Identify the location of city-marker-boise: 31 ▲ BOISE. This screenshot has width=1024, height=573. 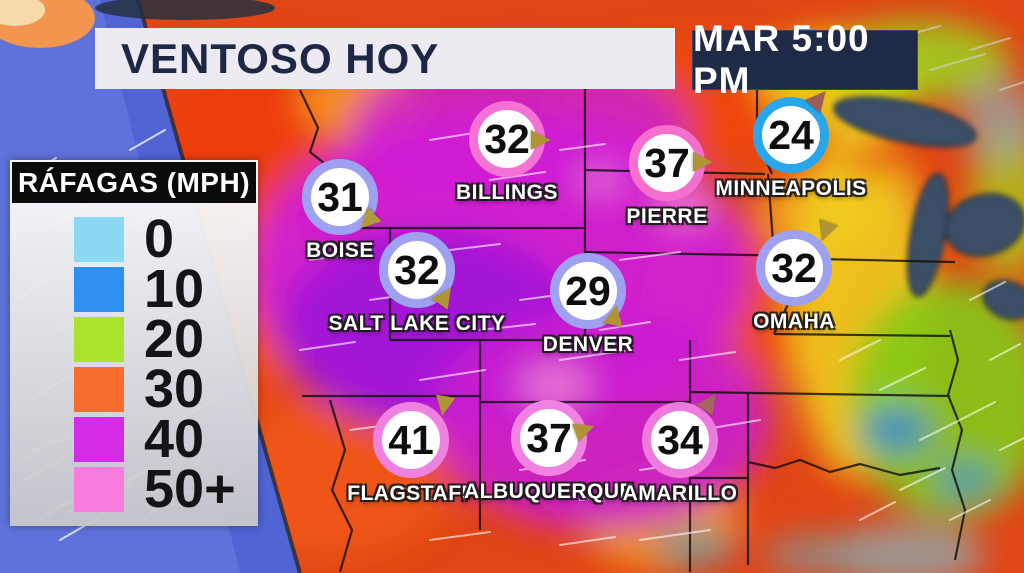
(347, 210).